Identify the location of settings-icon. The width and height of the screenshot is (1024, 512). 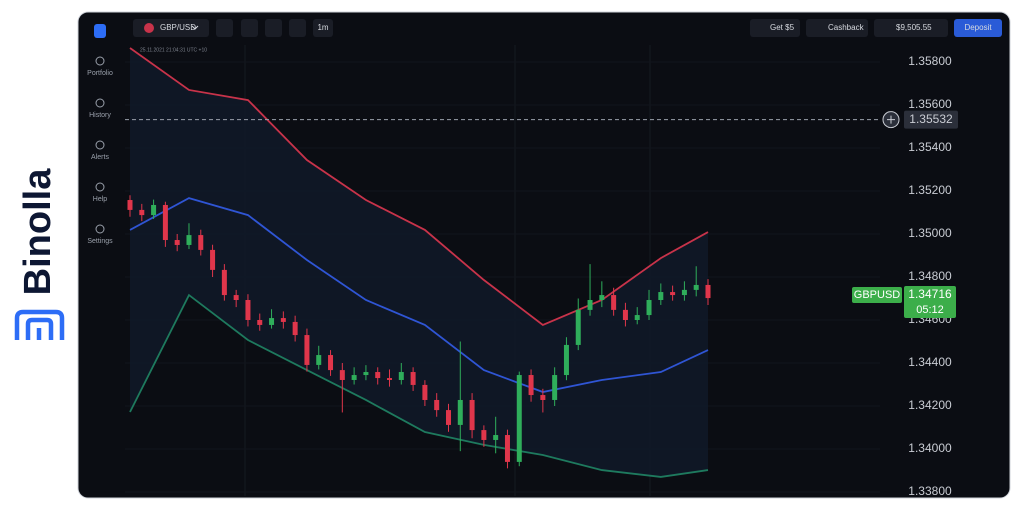
(100, 229).